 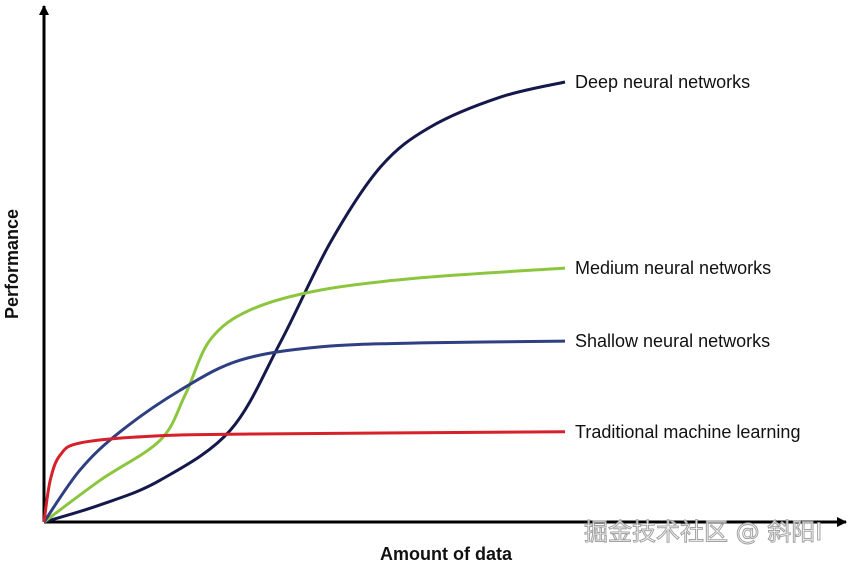 I want to click on series-label-3: Traditional machine learning, so click(x=687, y=432).